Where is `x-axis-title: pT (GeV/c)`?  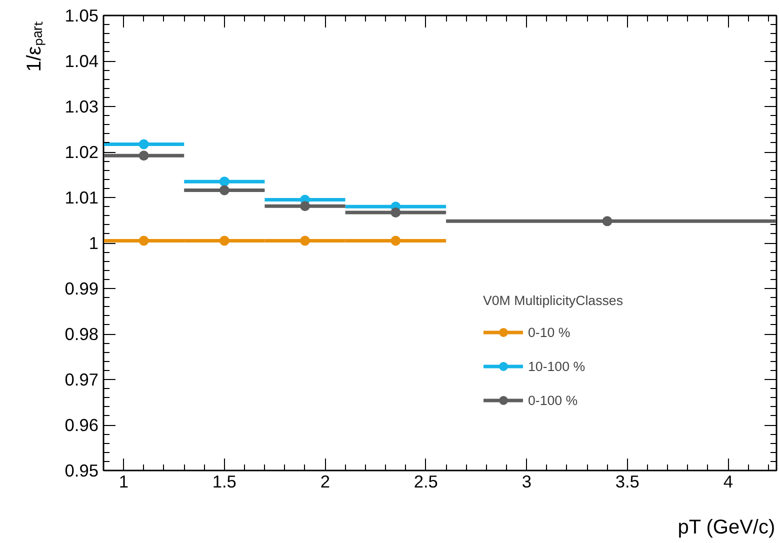 x-axis-title: pT (GeV/c) is located at coordinates (727, 527).